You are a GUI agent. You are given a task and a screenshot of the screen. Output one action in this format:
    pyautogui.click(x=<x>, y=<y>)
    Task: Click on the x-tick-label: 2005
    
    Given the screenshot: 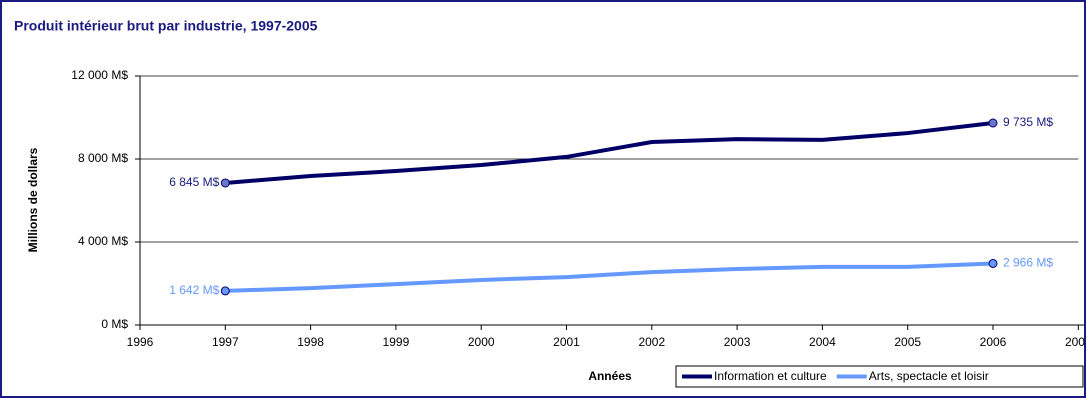 What is the action you would take?
    pyautogui.click(x=907, y=342)
    